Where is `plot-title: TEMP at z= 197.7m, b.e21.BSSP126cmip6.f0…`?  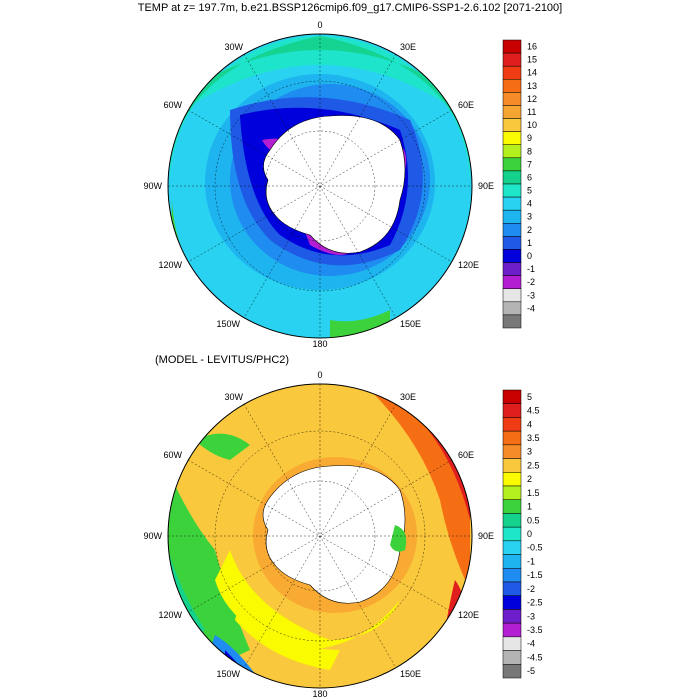
plot-title: TEMP at z= 197.7m, b.e21.BSSP126cmip6.f0… is located at coordinates (350, 8).